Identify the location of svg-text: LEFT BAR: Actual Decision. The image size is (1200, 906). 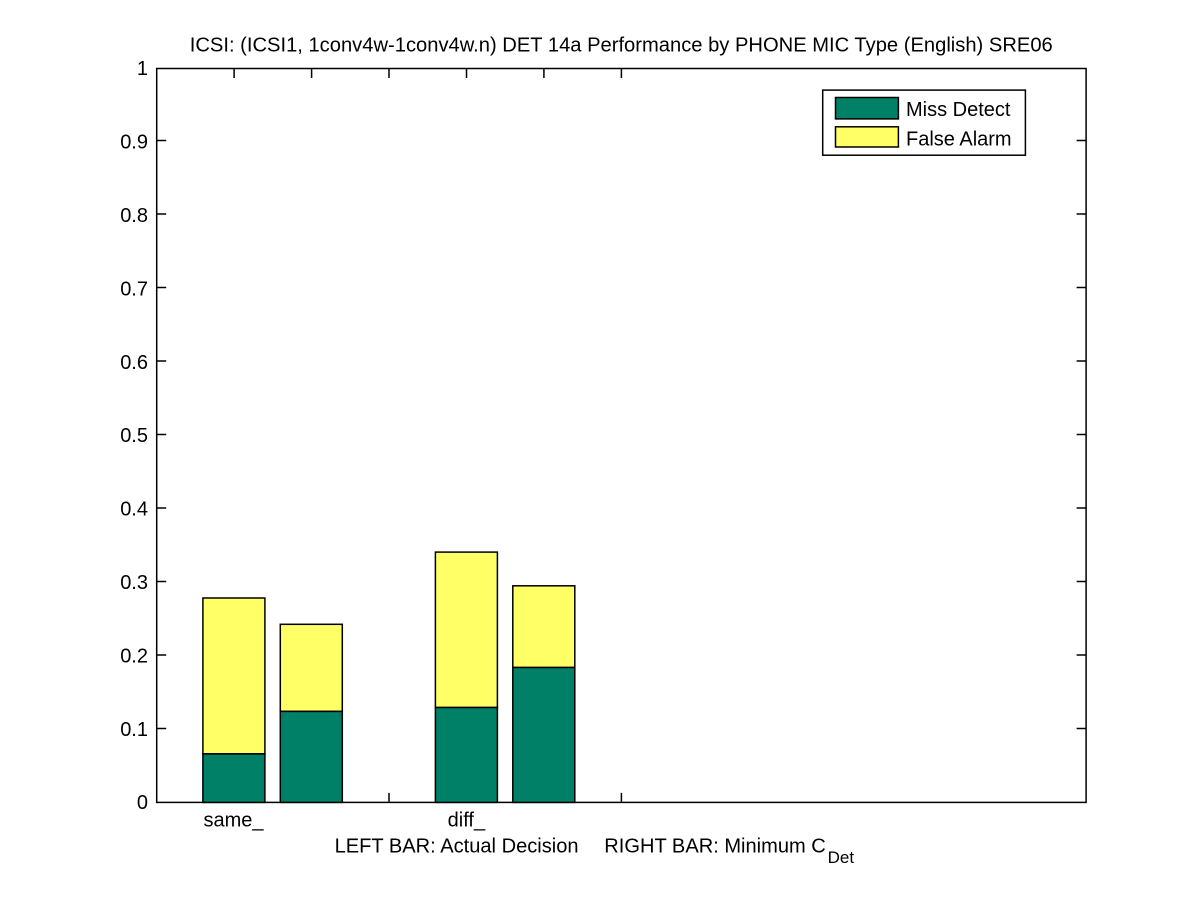
(457, 847).